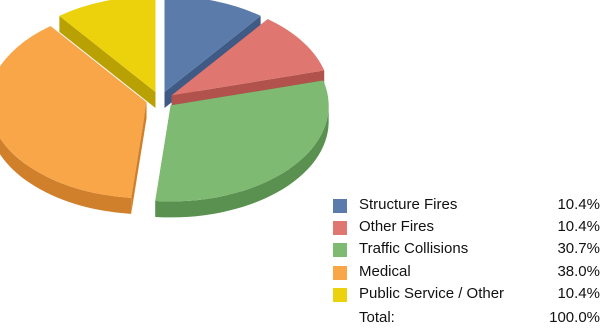  I want to click on legend-value: 38.0%, so click(578, 271).